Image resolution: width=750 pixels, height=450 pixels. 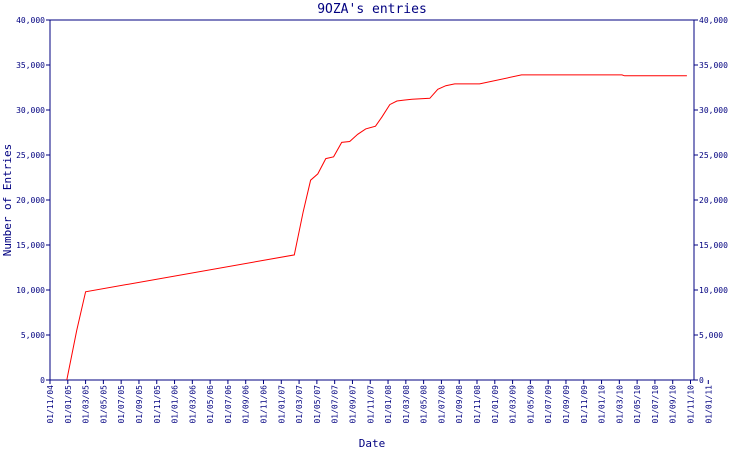 What do you see at coordinates (711, 335) in the screenshot?
I see `y2-tick-label: 5,000` at bounding box center [711, 335].